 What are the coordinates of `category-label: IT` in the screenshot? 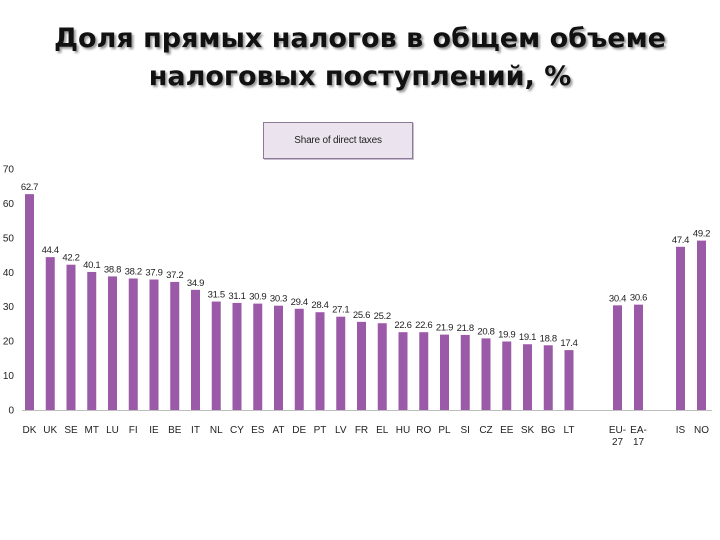 It's located at (195, 430).